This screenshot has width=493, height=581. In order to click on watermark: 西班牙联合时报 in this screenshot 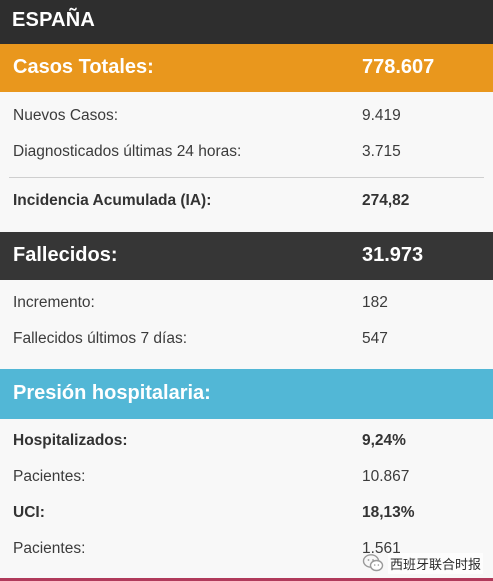, I will do `click(427, 563)`.